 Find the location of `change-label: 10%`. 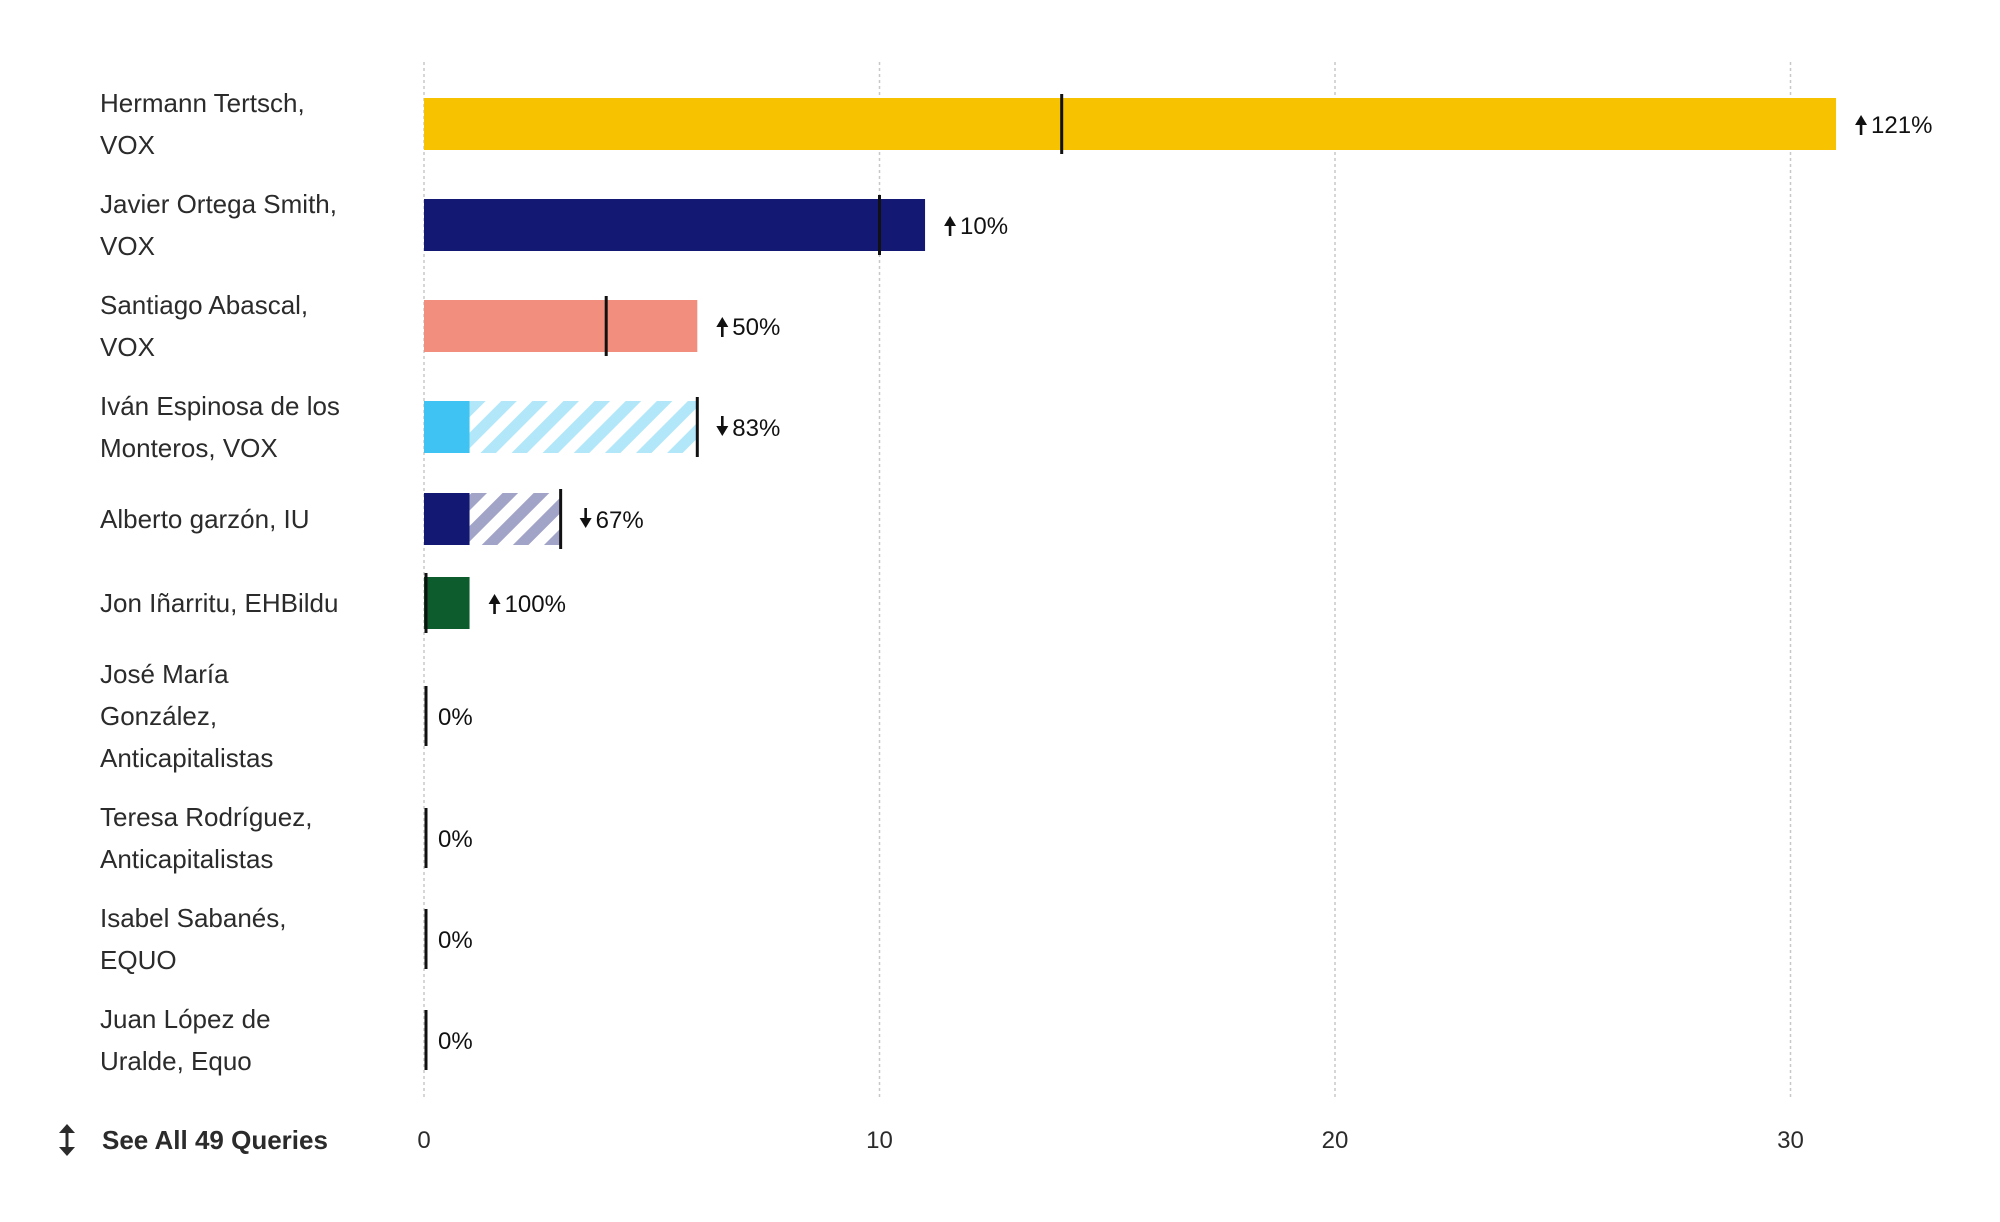

change-label: 10% is located at coordinates (984, 226).